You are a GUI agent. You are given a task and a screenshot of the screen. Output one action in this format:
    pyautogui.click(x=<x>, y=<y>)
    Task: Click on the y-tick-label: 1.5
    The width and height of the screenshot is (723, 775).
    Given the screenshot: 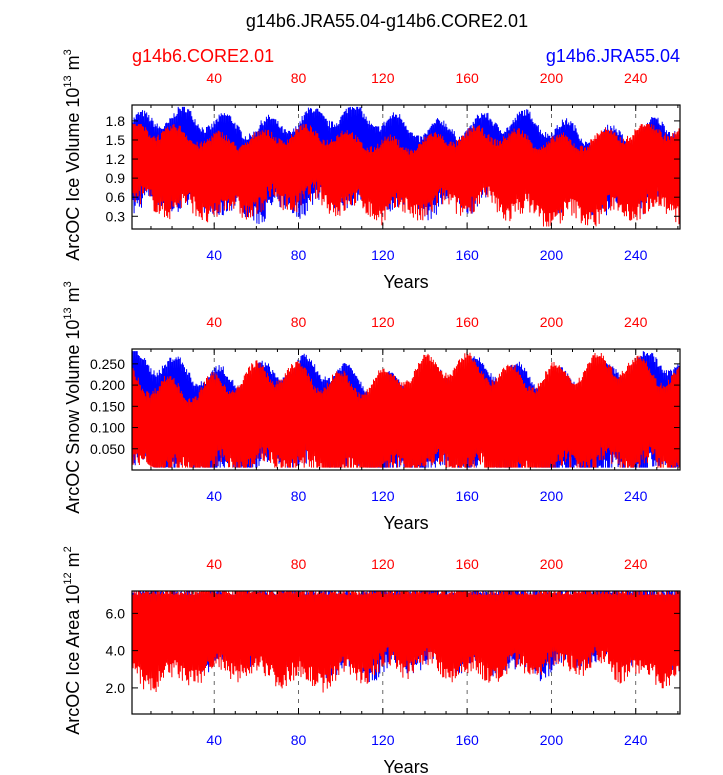 What is the action you would take?
    pyautogui.click(x=116, y=140)
    